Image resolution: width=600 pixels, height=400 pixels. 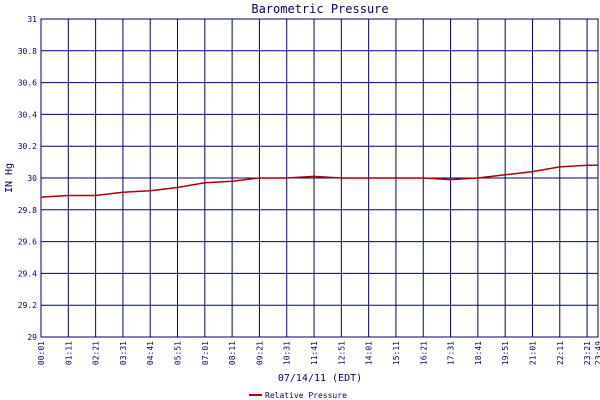 I want to click on x-tick-label: 17:31, so click(x=451, y=353).